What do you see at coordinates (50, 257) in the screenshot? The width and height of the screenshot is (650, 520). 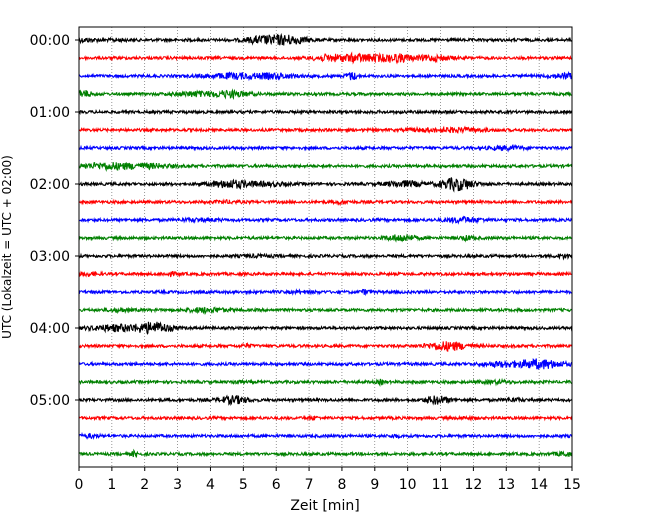 I see `y-tick-label-03:00: 03:00` at bounding box center [50, 257].